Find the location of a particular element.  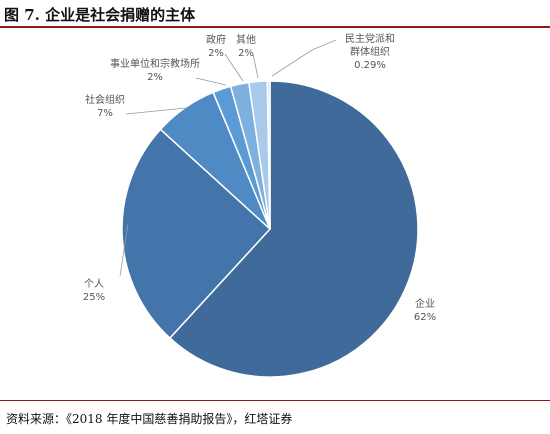

slice-label-line: 62% is located at coordinates (425, 317).